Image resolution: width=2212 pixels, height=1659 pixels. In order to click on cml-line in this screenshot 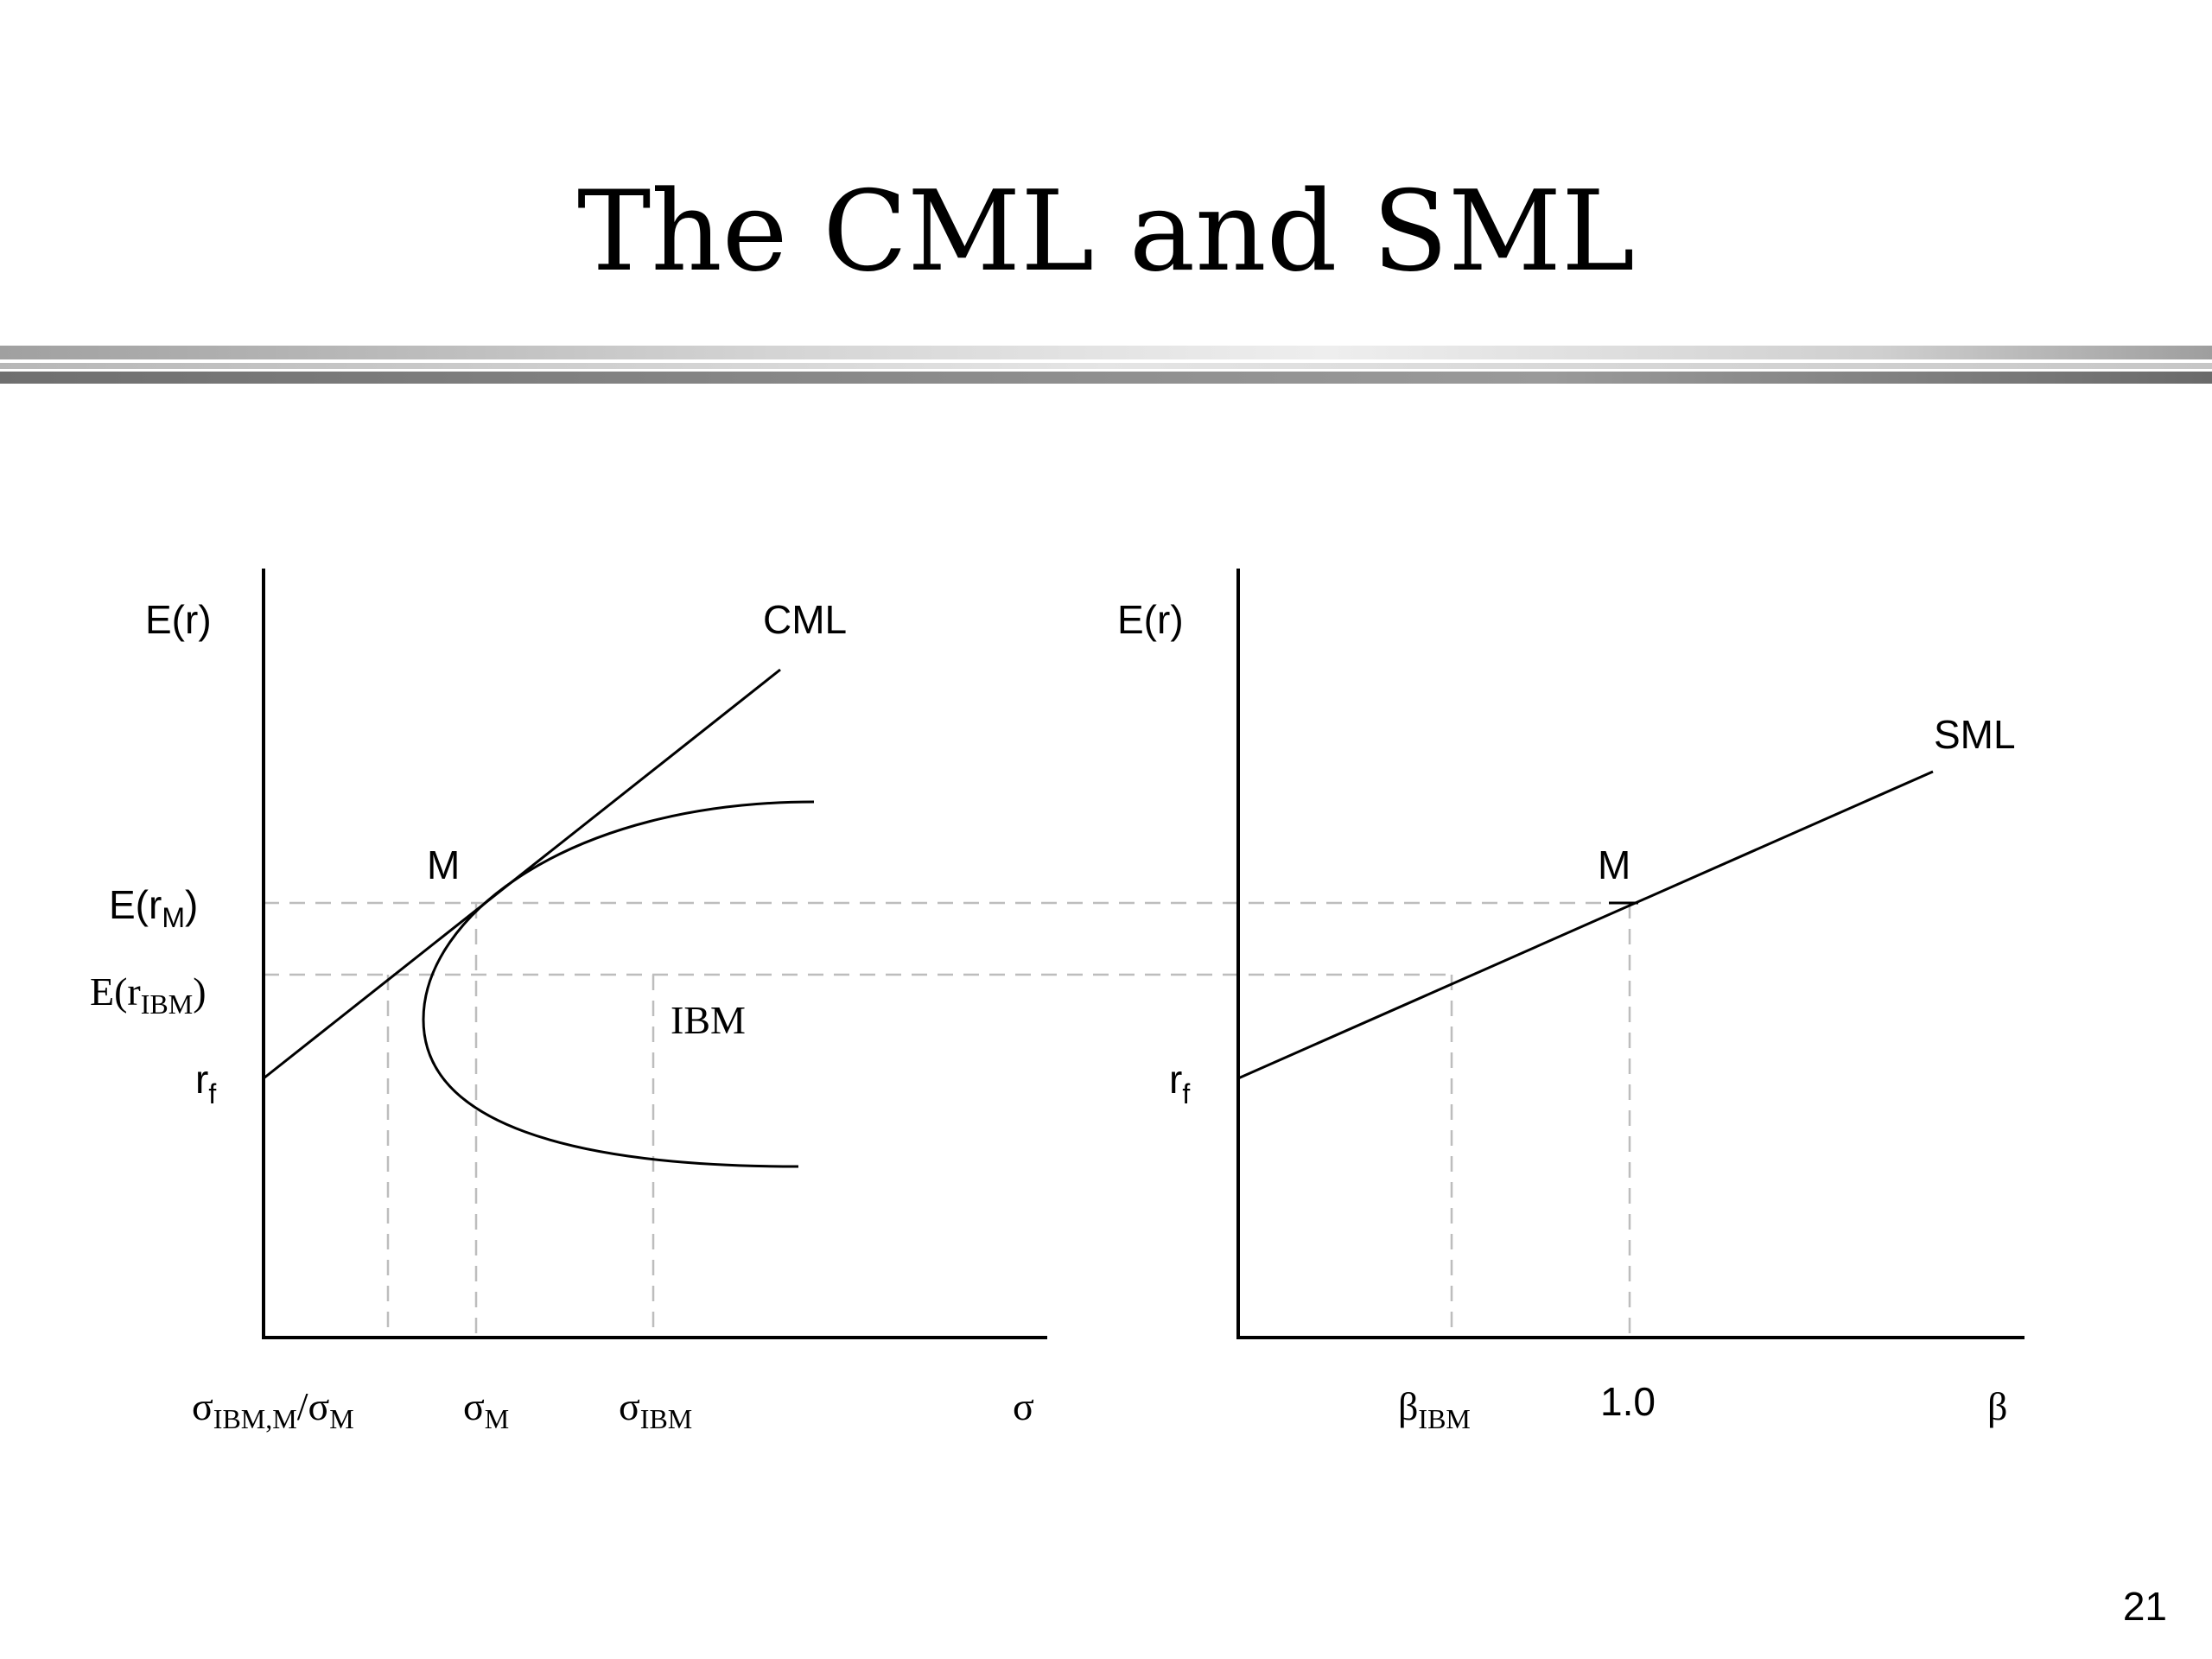, I will do `click(522, 874)`.